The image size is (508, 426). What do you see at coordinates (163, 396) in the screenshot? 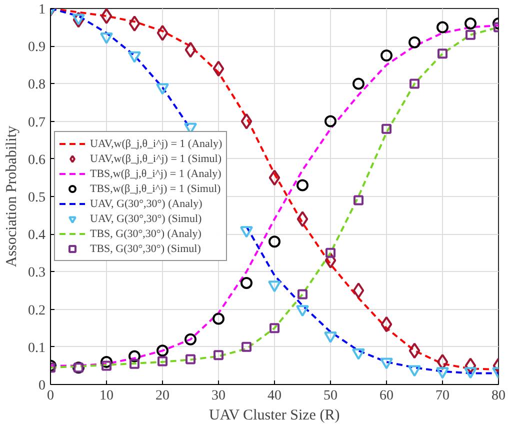
I see `x-tick-label: 20` at bounding box center [163, 396].